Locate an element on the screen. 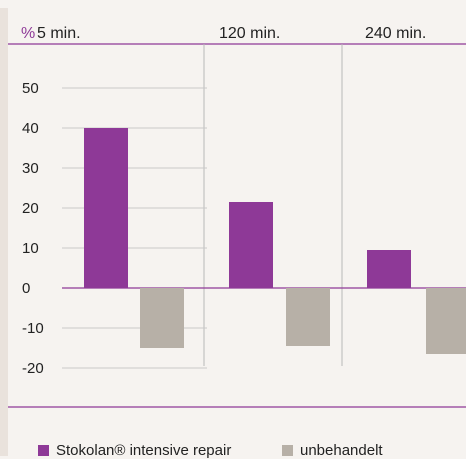  y-tick-label: 0 is located at coordinates (26, 288).